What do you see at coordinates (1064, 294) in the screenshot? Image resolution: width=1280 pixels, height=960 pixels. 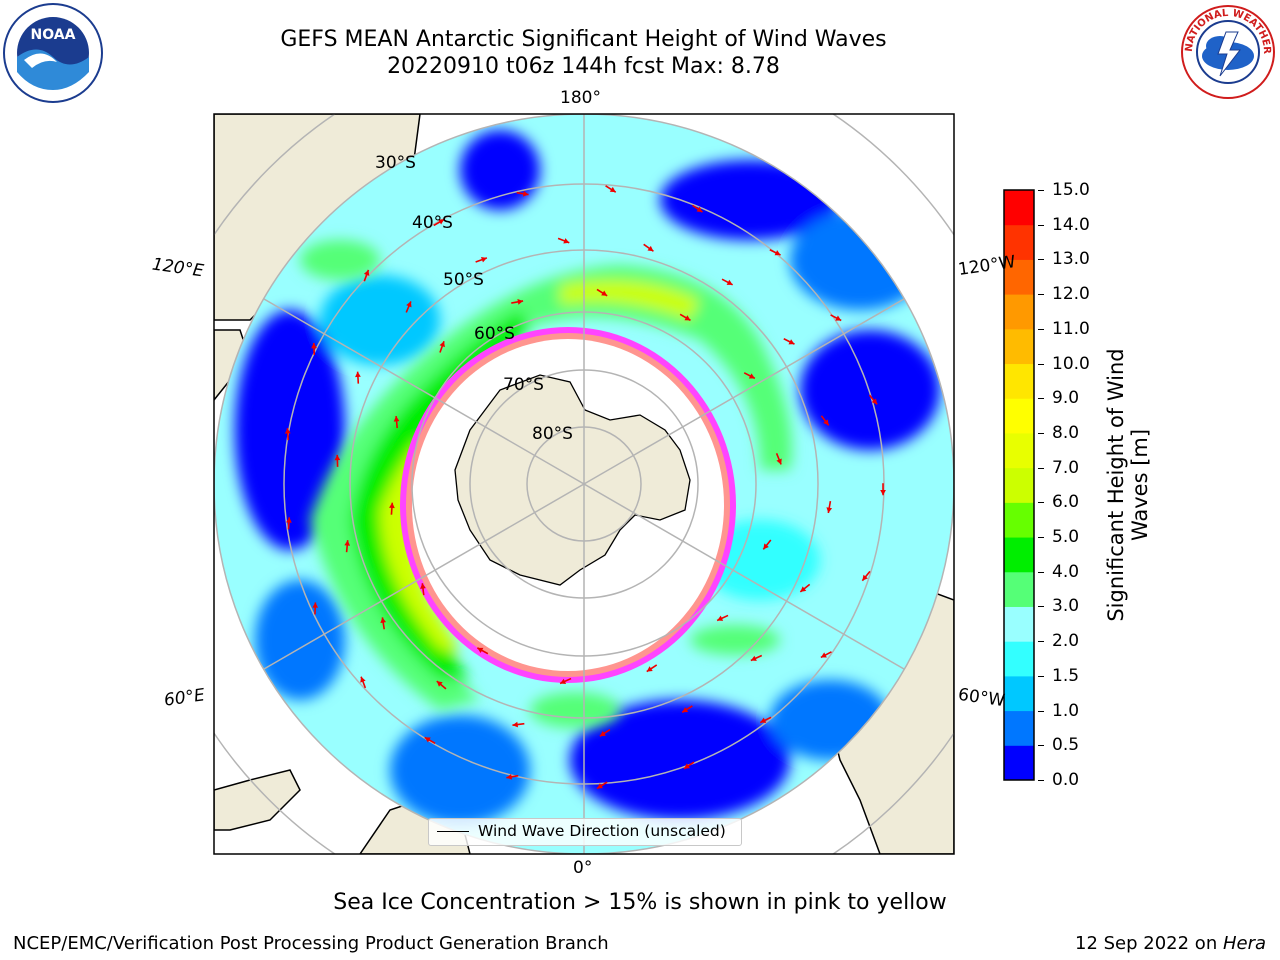 I see `colorbar-tick-label: 12.0` at bounding box center [1064, 294].